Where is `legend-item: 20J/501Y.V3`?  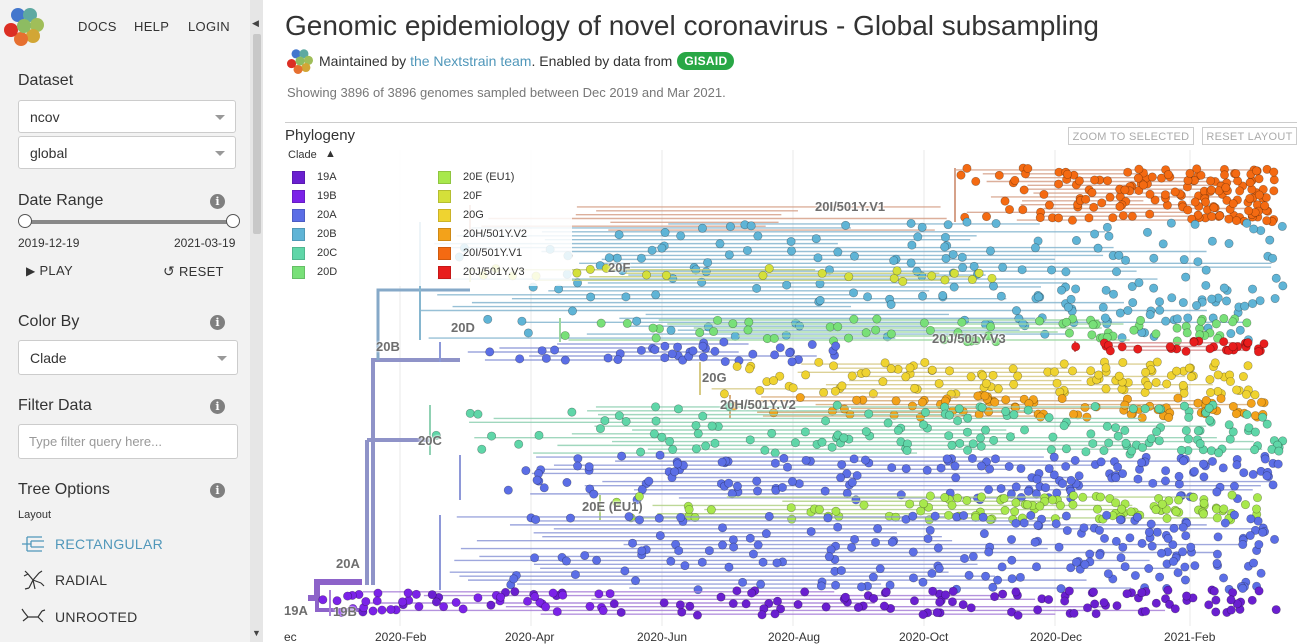 legend-item: 20J/501Y.V3 is located at coordinates (481, 272).